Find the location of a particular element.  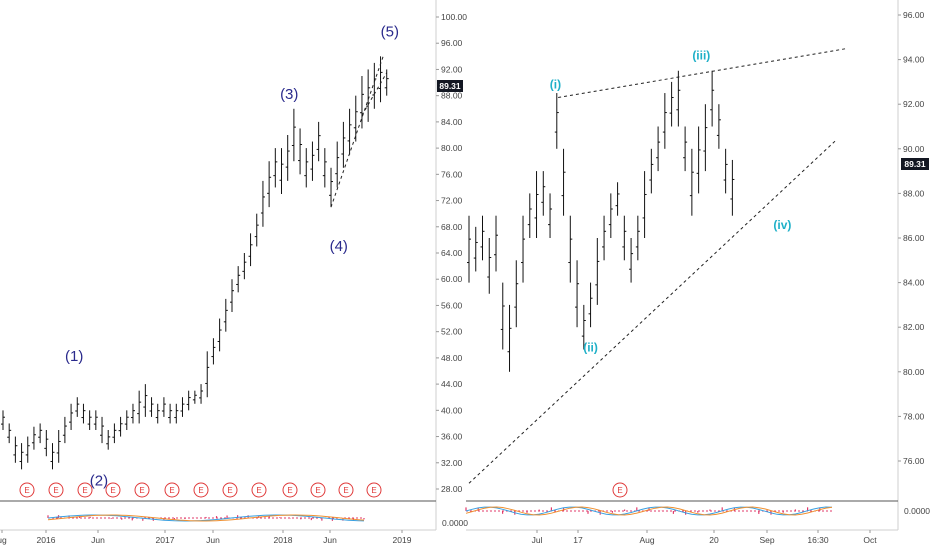

right-indicator-pane is located at coordinates (649, 511).